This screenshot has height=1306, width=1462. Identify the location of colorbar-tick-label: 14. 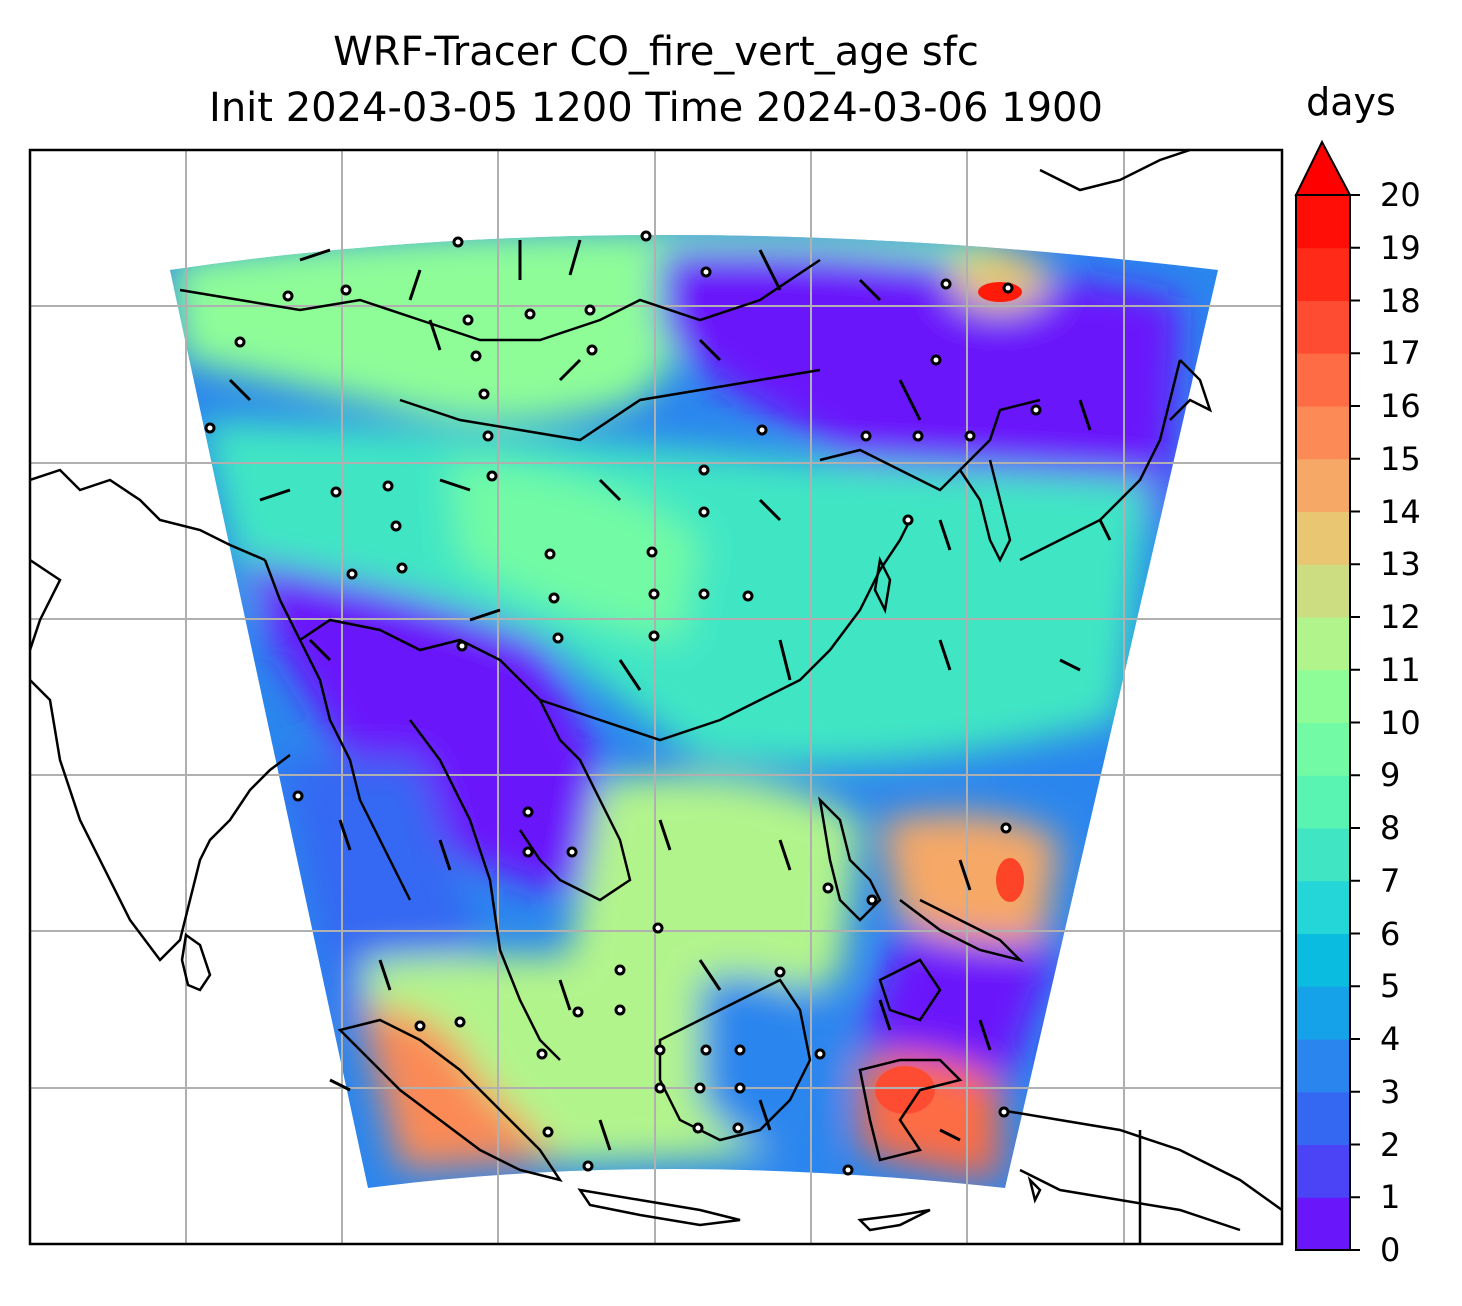
(1400, 511).